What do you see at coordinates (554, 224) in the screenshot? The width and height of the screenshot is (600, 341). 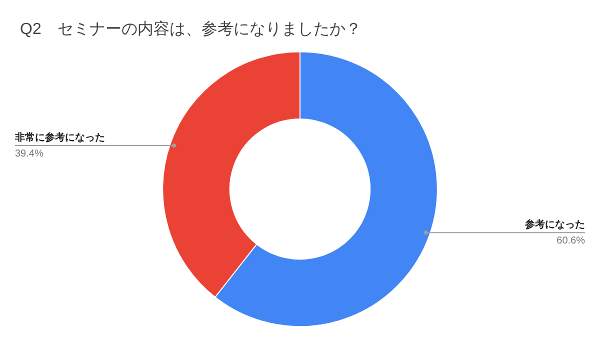 I see `slice-label: 参考になった` at bounding box center [554, 224].